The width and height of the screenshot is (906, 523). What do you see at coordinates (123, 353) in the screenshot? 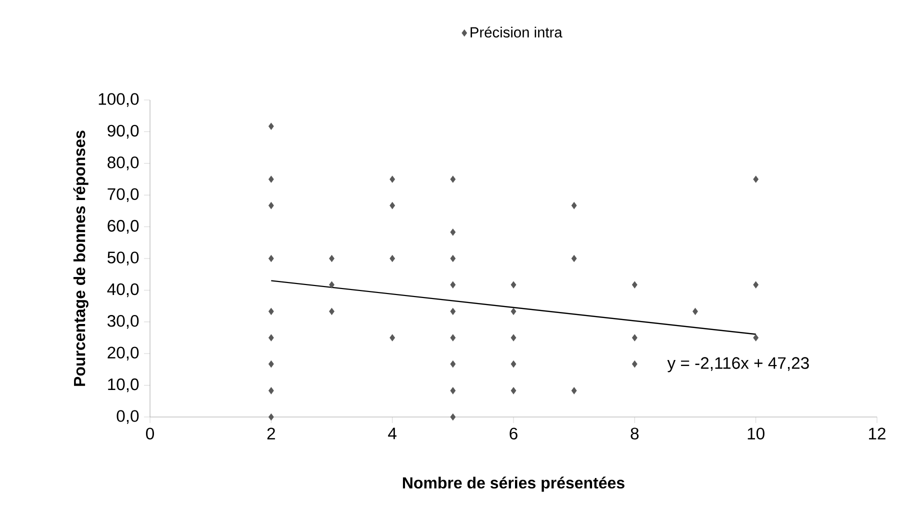
I see `y-tick-label: 20,0` at bounding box center [123, 353].